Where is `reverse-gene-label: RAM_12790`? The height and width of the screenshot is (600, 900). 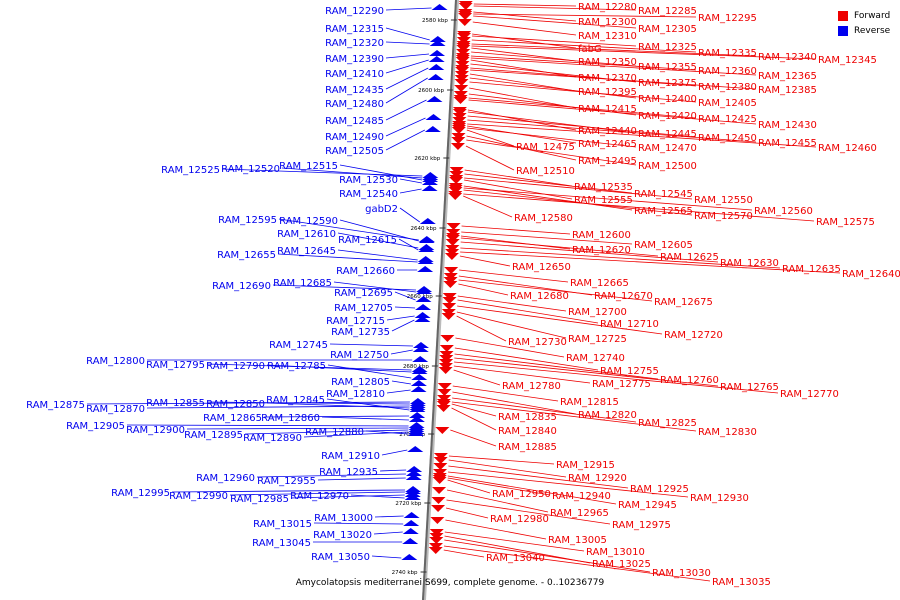 reverse-gene-label: RAM_12790 is located at coordinates (235, 366).